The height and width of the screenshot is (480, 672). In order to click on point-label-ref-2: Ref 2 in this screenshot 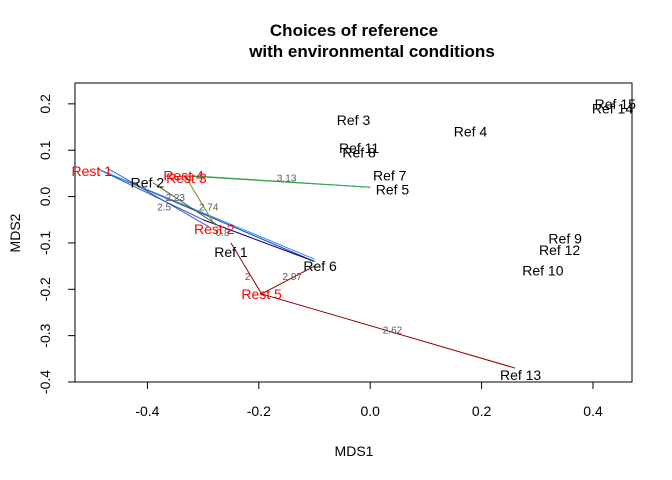, I will do `click(148, 183)`.